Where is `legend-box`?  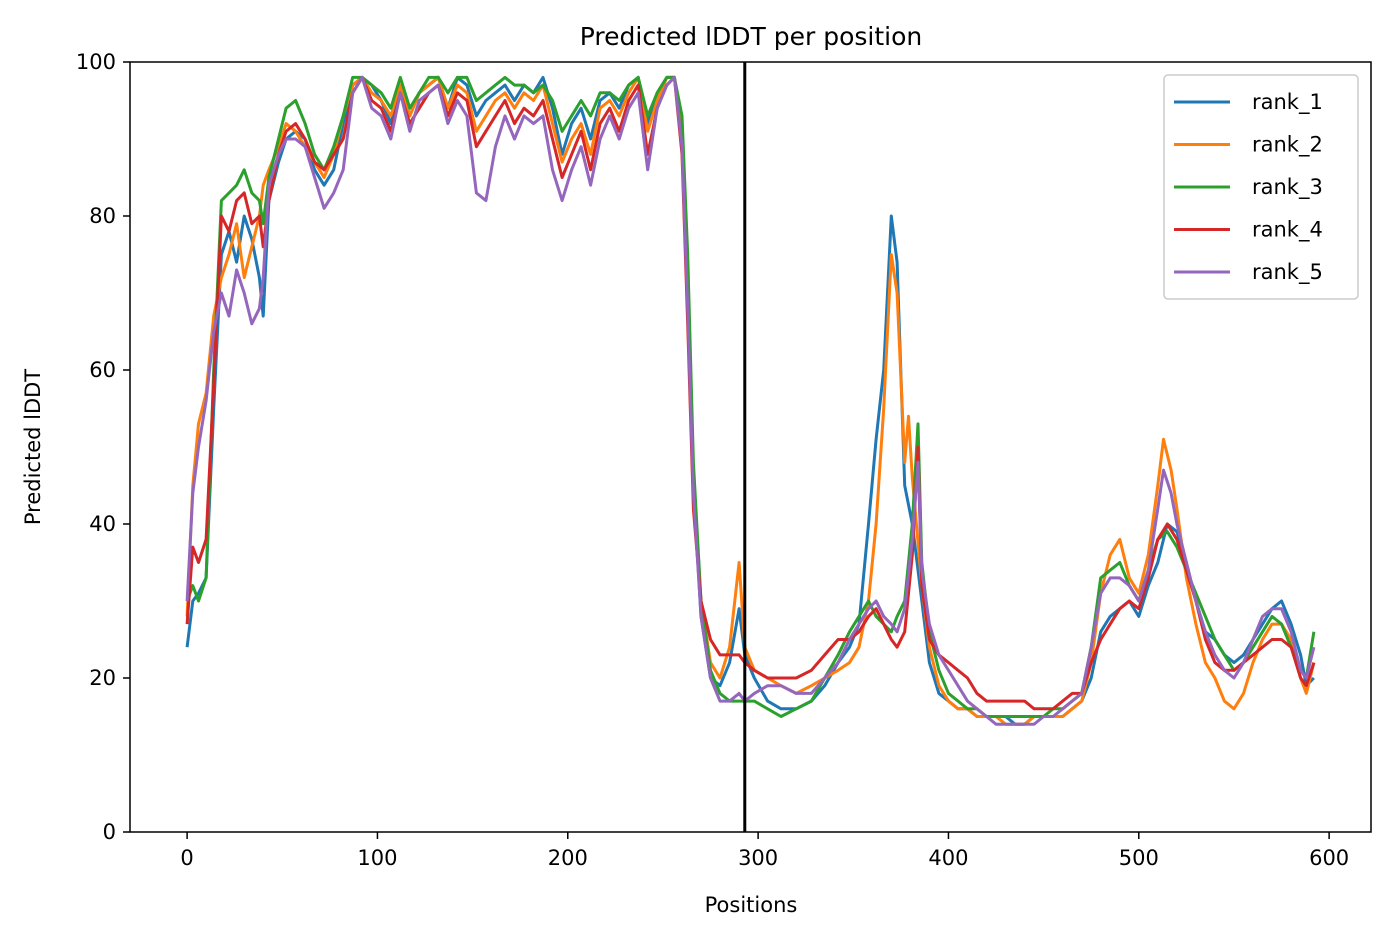
legend-box is located at coordinates (1261, 187).